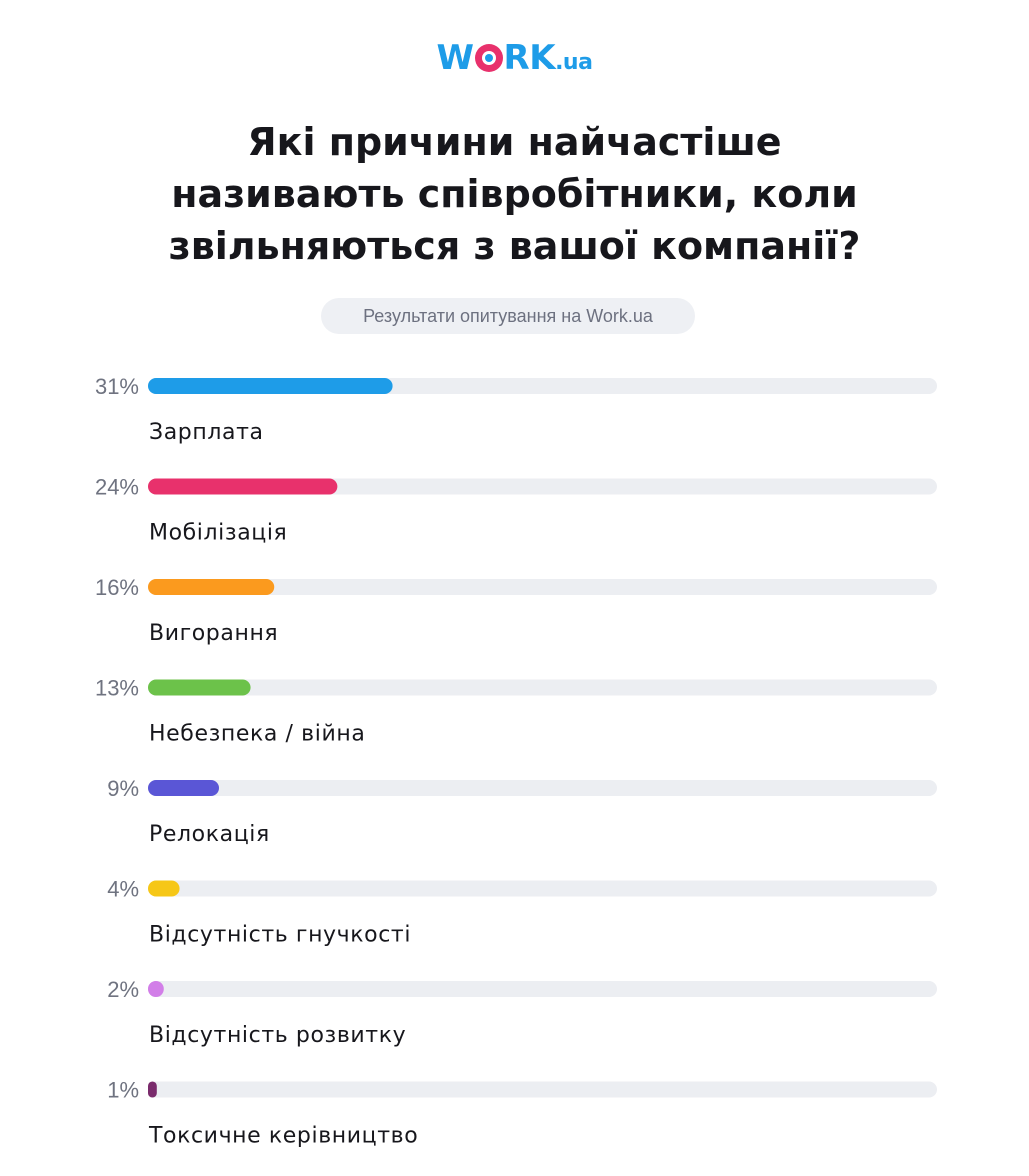  What do you see at coordinates (277, 1035) in the screenshot?
I see `category-label: Відсутність розвитку` at bounding box center [277, 1035].